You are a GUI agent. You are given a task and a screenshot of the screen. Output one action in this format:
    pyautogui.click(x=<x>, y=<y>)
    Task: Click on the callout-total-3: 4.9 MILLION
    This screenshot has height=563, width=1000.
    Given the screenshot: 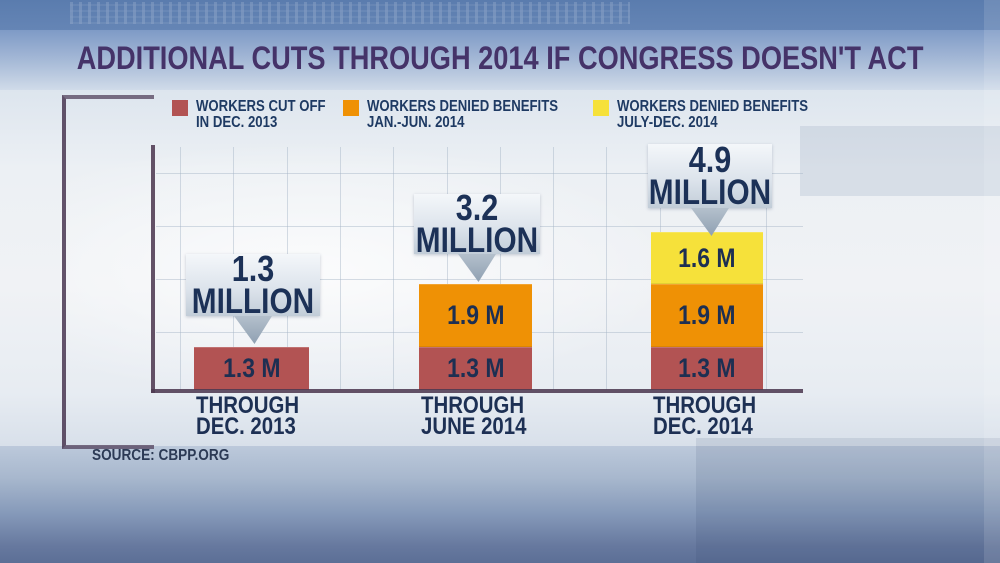 What is the action you would take?
    pyautogui.click(x=710, y=187)
    